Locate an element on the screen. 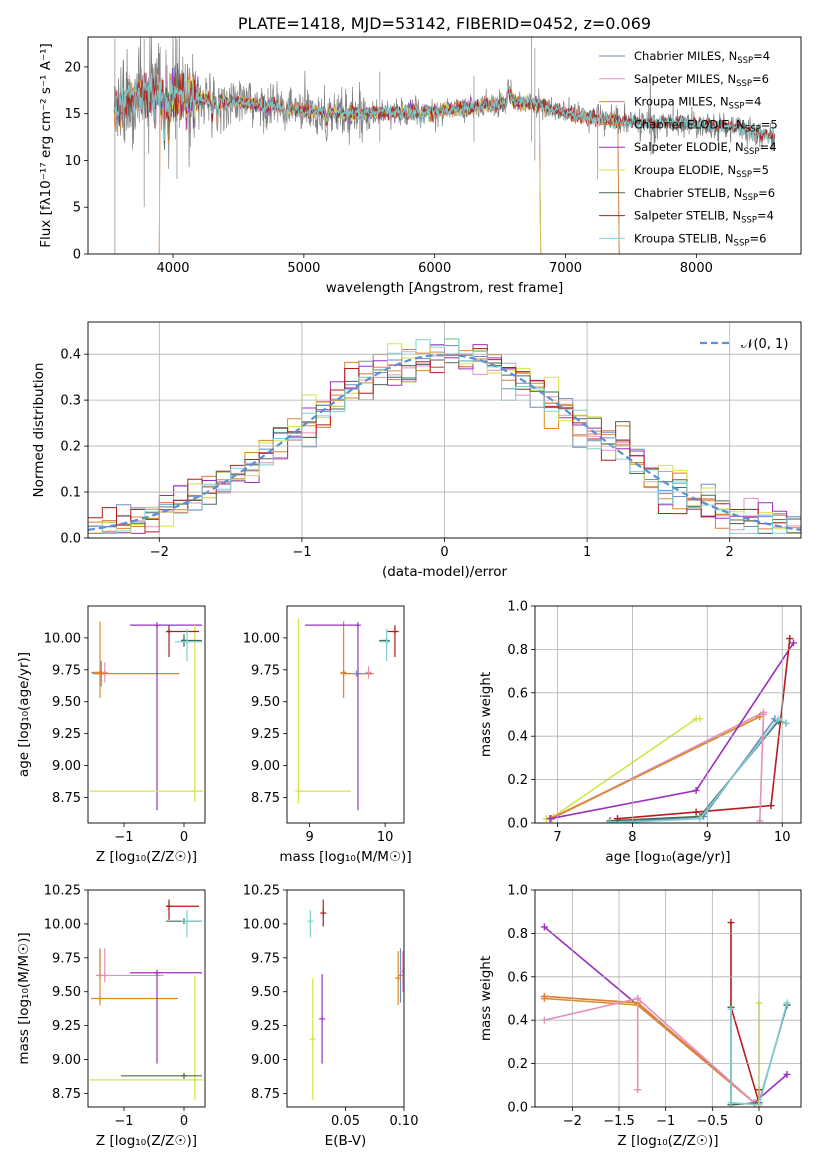 The height and width of the screenshot is (1170, 819). y-axis-label: Normed distribution is located at coordinates (39, 430).